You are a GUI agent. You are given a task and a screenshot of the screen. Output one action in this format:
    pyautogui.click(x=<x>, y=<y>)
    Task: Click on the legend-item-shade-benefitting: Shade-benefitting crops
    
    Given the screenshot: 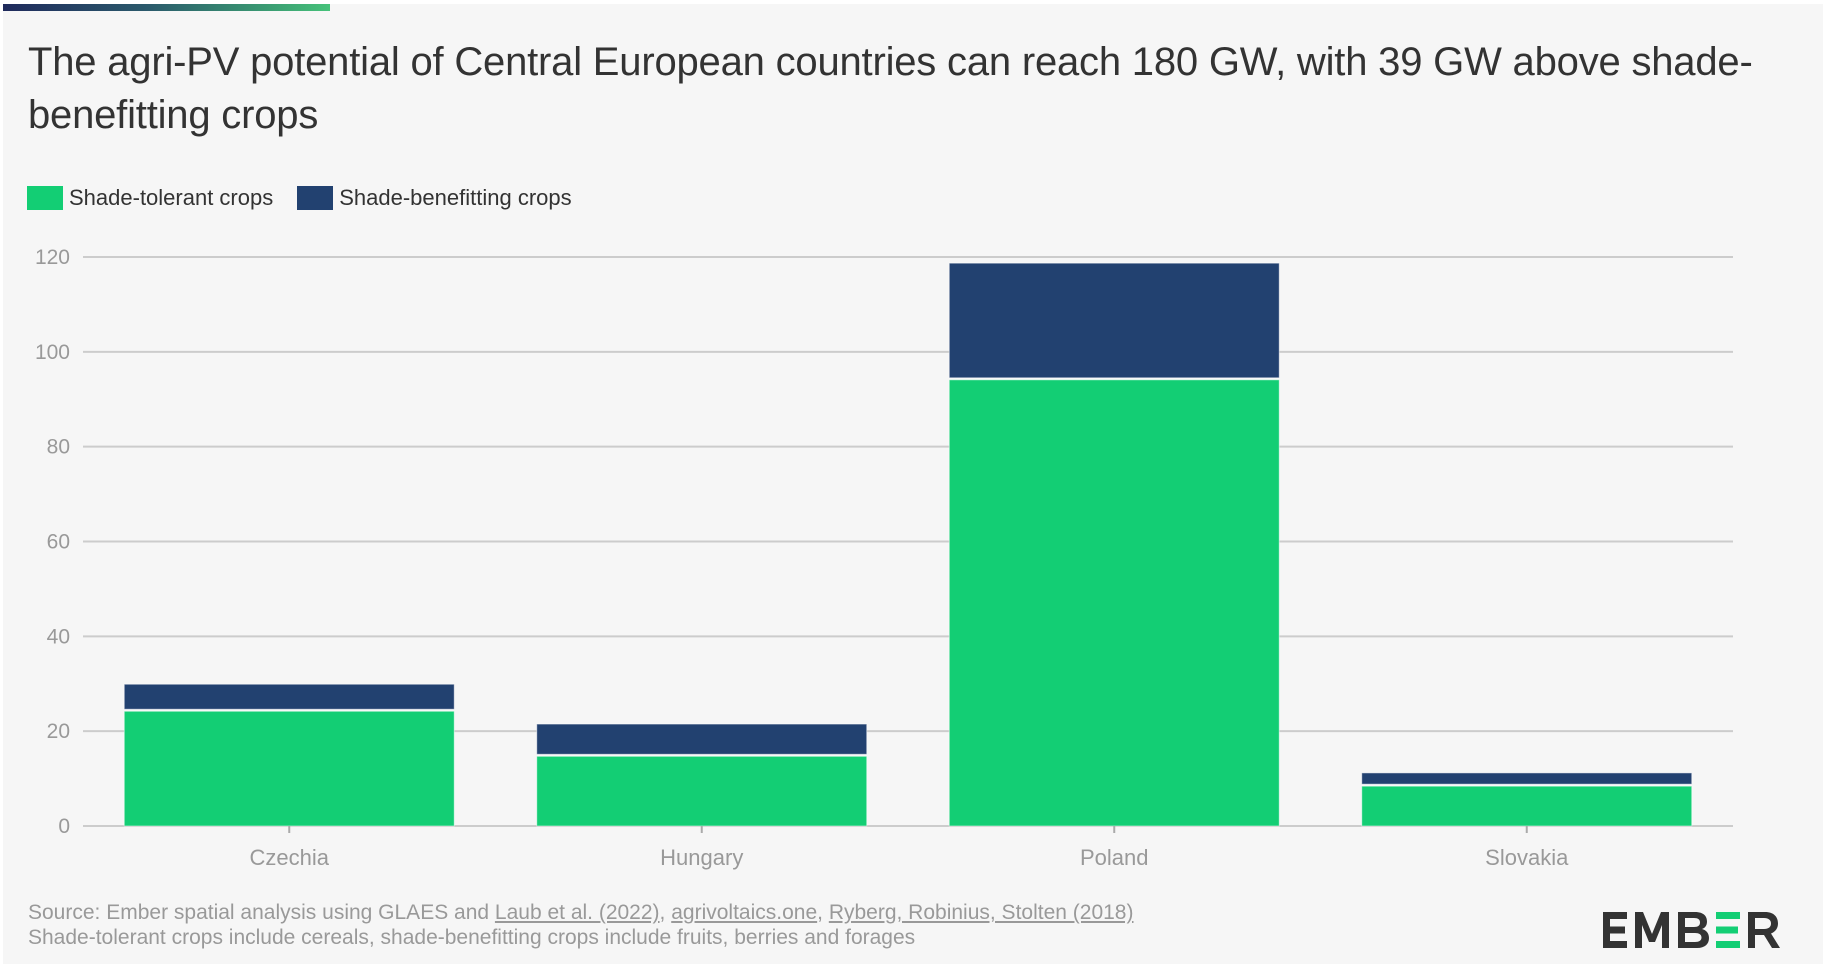 What is the action you would take?
    pyautogui.click(x=434, y=198)
    